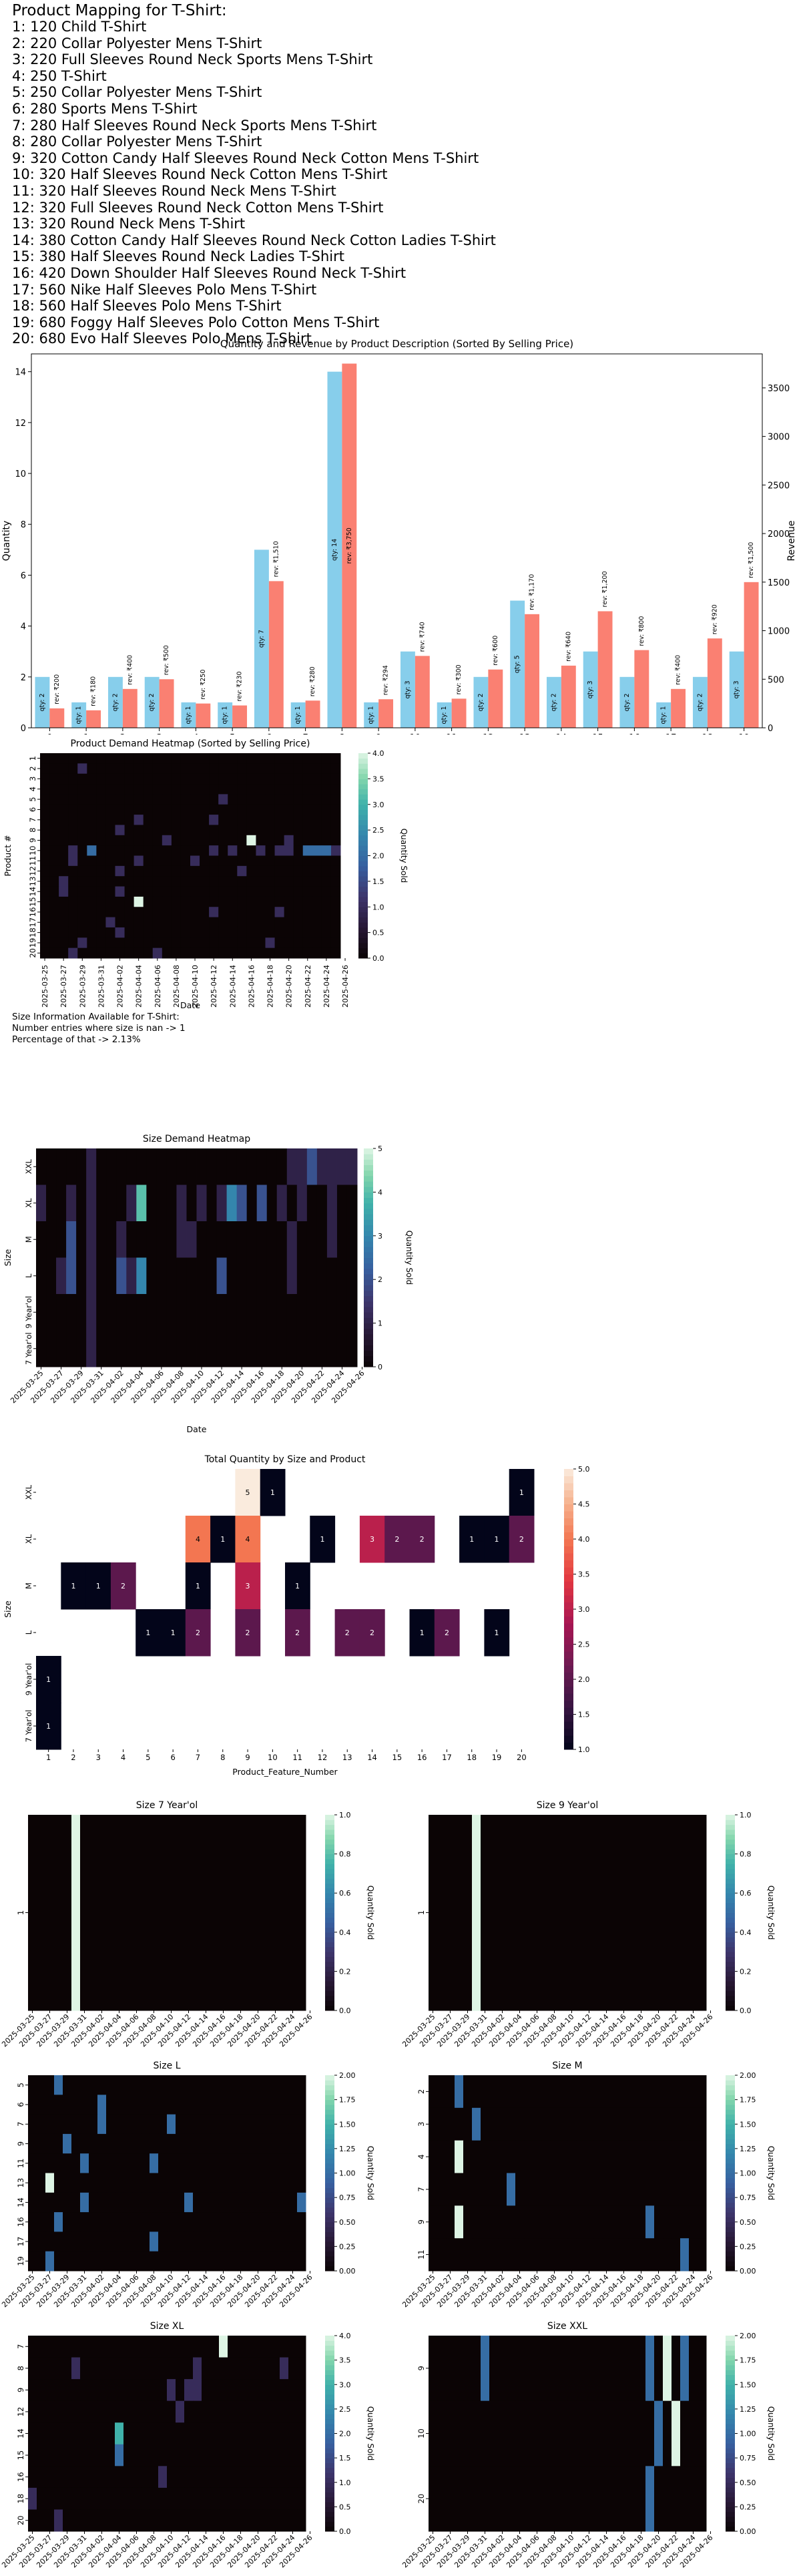  Describe the element at coordinates (378, 907) in the screenshot. I see `colorbar-tick-label: 1.0` at that location.